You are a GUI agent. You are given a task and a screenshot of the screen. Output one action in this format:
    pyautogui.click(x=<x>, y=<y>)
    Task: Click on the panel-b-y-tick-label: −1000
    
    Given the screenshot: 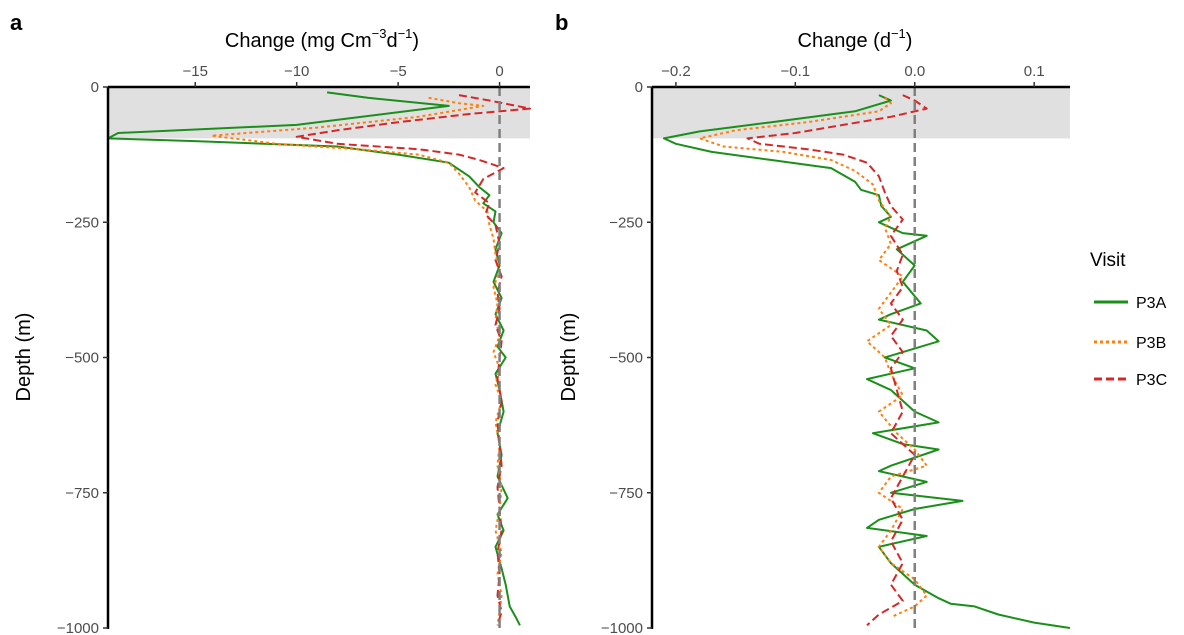 What is the action you would take?
    pyautogui.click(x=622, y=627)
    